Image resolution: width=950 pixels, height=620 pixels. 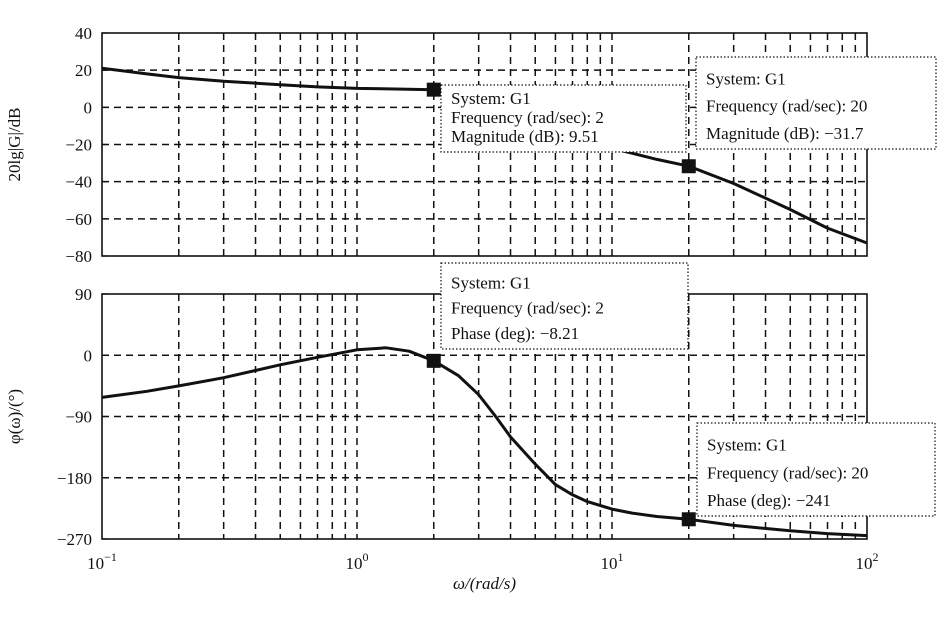 What do you see at coordinates (785, 133) in the screenshot?
I see `magnitude-datatip-line: Magnitude (dB): −31.7` at bounding box center [785, 133].